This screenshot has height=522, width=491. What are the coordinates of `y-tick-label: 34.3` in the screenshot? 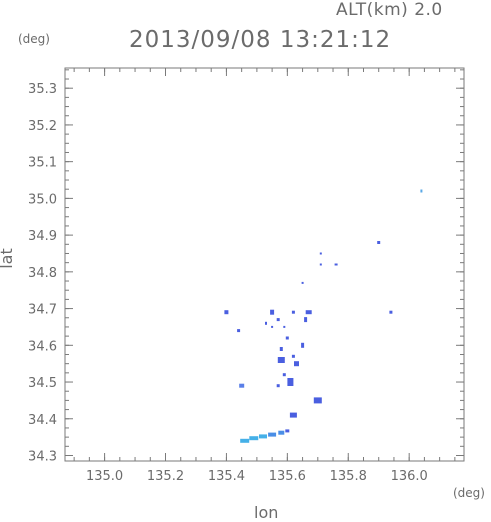 It's located at (42, 456).